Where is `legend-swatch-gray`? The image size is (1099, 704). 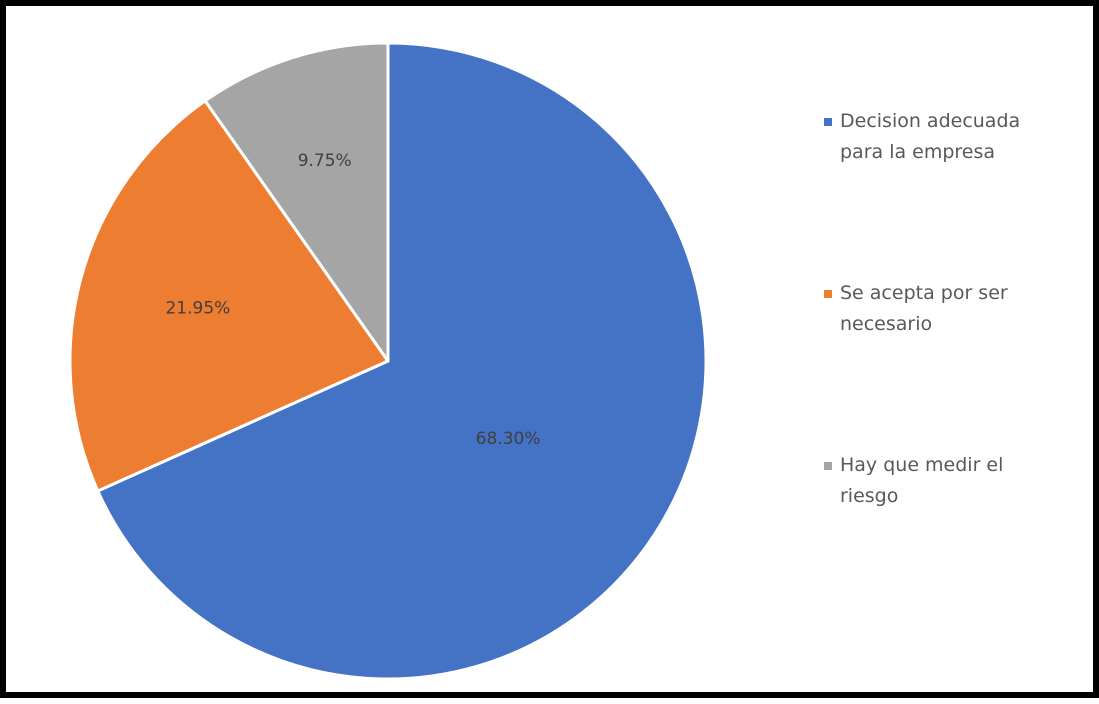
legend-swatch-gray is located at coordinates (828, 466).